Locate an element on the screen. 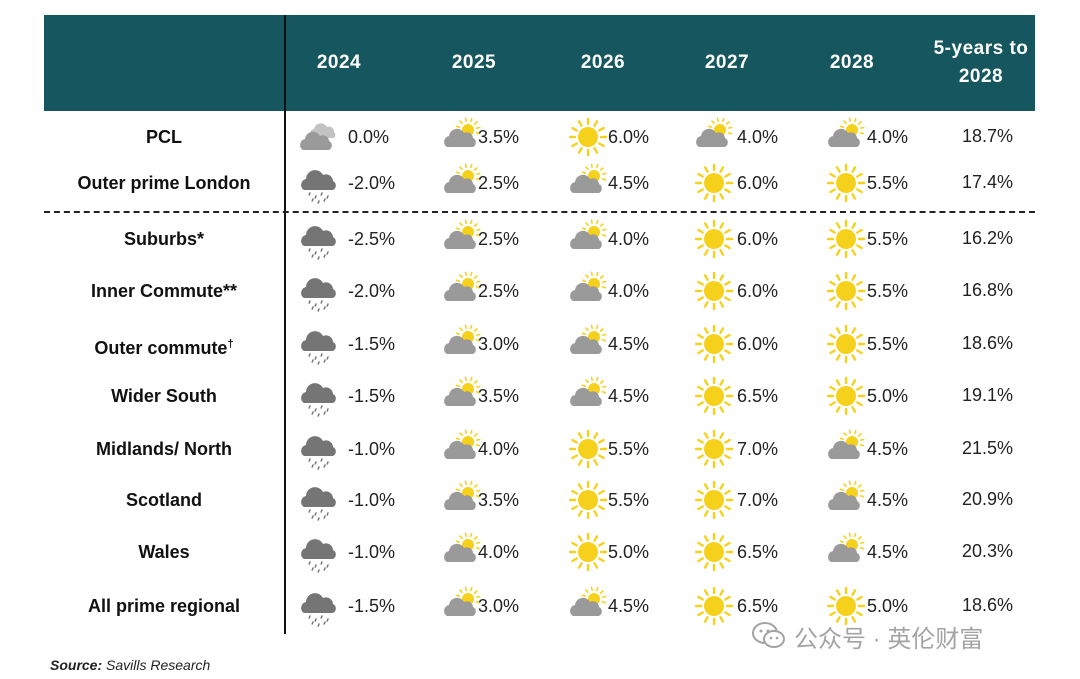 This screenshot has width=1080, height=679. watermark: 公众号 · 英伦财富 is located at coordinates (867, 636).